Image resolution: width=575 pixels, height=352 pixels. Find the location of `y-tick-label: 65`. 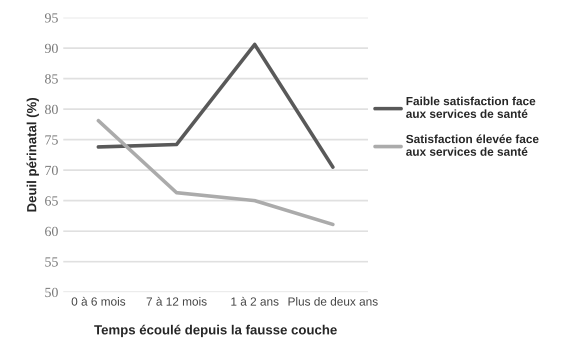

y-tick-label: 65 is located at coordinates (51, 201).